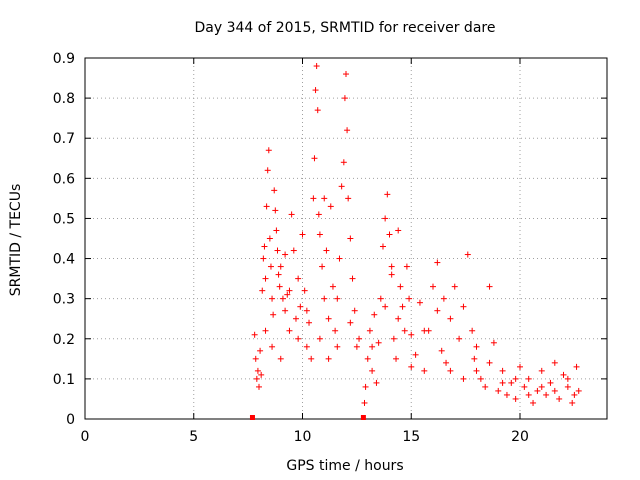  What do you see at coordinates (252, 417) in the screenshot?
I see `segment-marker` at bounding box center [252, 417].